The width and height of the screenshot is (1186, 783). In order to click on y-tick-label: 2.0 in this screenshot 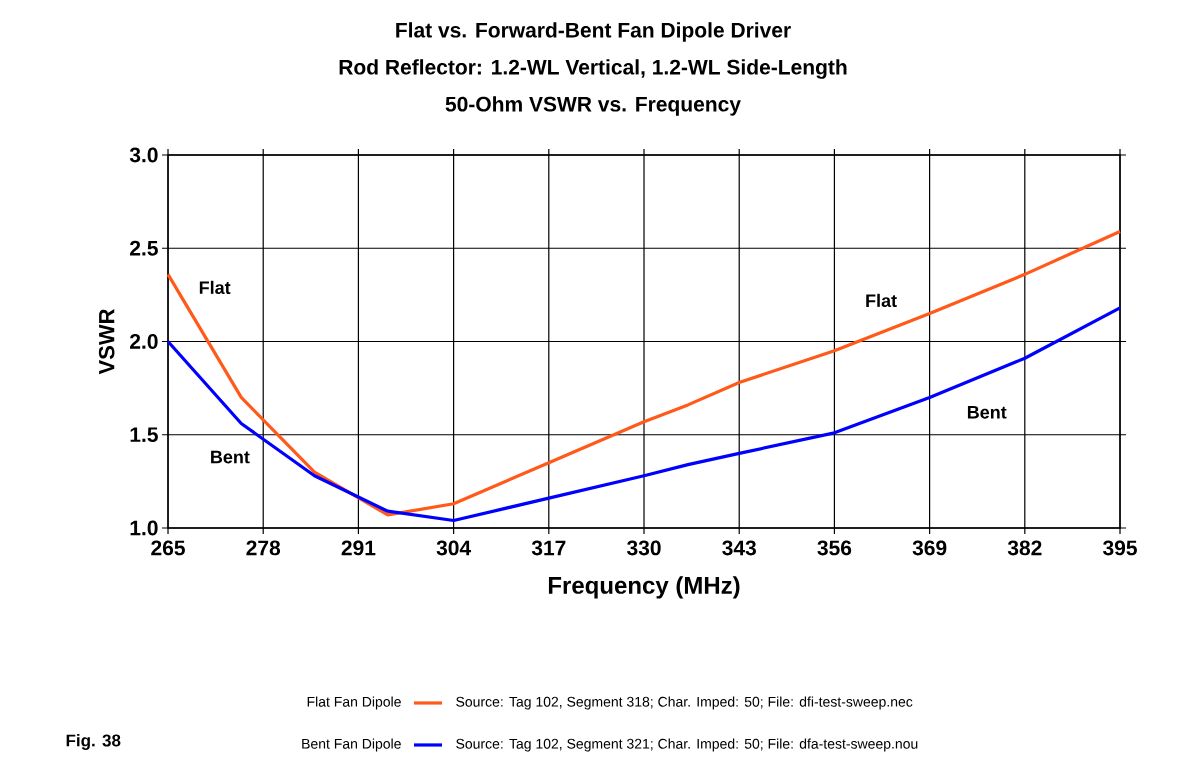, I will do `click(144, 341)`.